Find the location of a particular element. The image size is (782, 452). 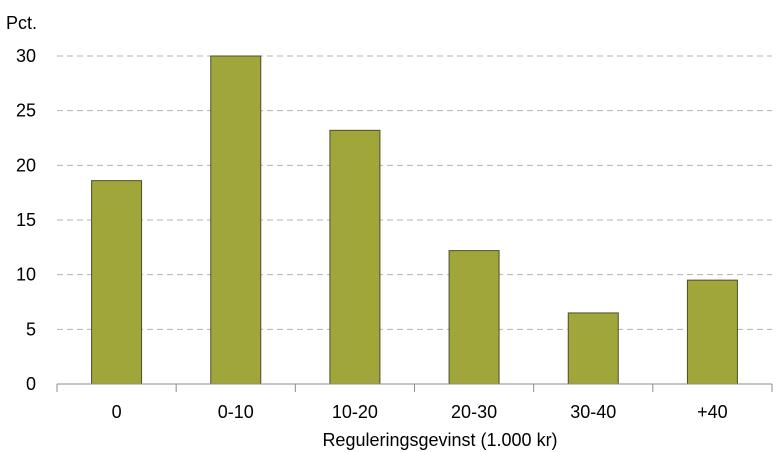

x-axis is located at coordinates (414, 387).